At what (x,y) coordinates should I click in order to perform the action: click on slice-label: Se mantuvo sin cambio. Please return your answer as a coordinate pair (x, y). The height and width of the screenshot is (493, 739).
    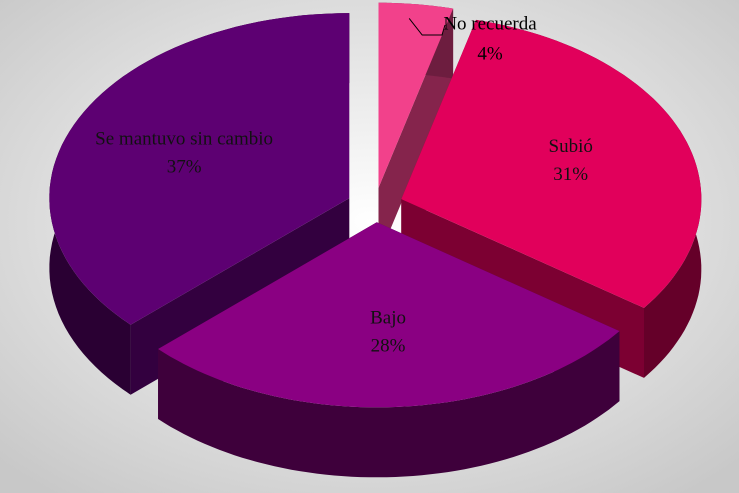
    Looking at the image, I should click on (184, 138).